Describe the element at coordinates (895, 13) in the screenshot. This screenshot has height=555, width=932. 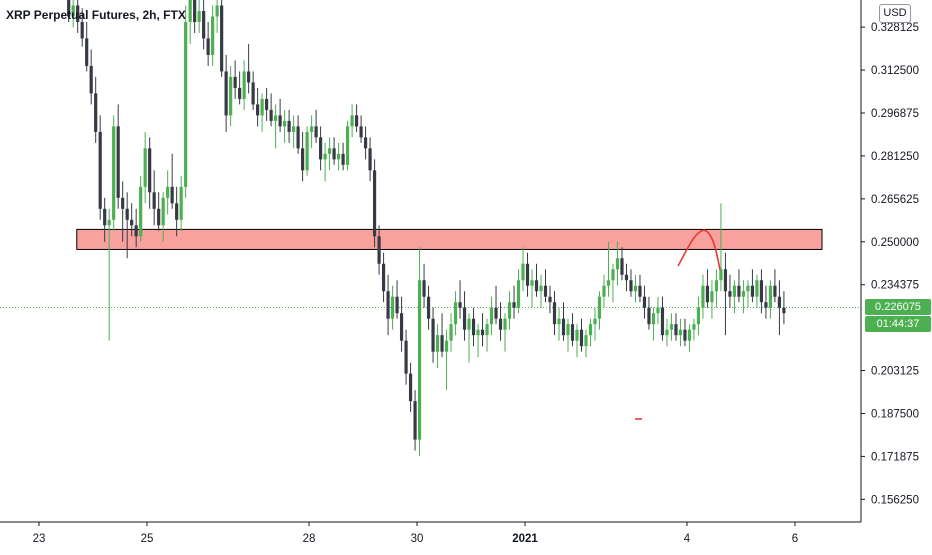
I see `currency-button: USD` at that location.